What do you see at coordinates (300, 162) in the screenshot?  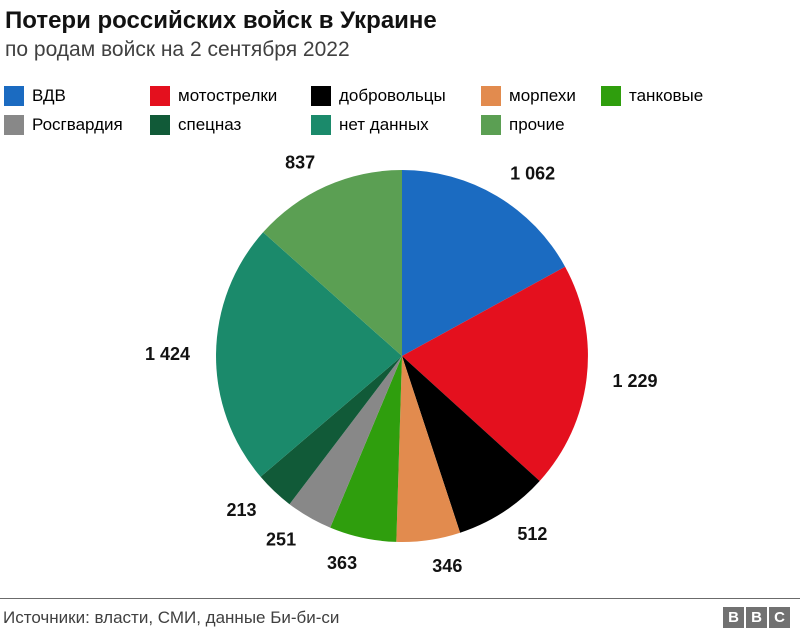 I see `pie-value-label: 837` at bounding box center [300, 162].